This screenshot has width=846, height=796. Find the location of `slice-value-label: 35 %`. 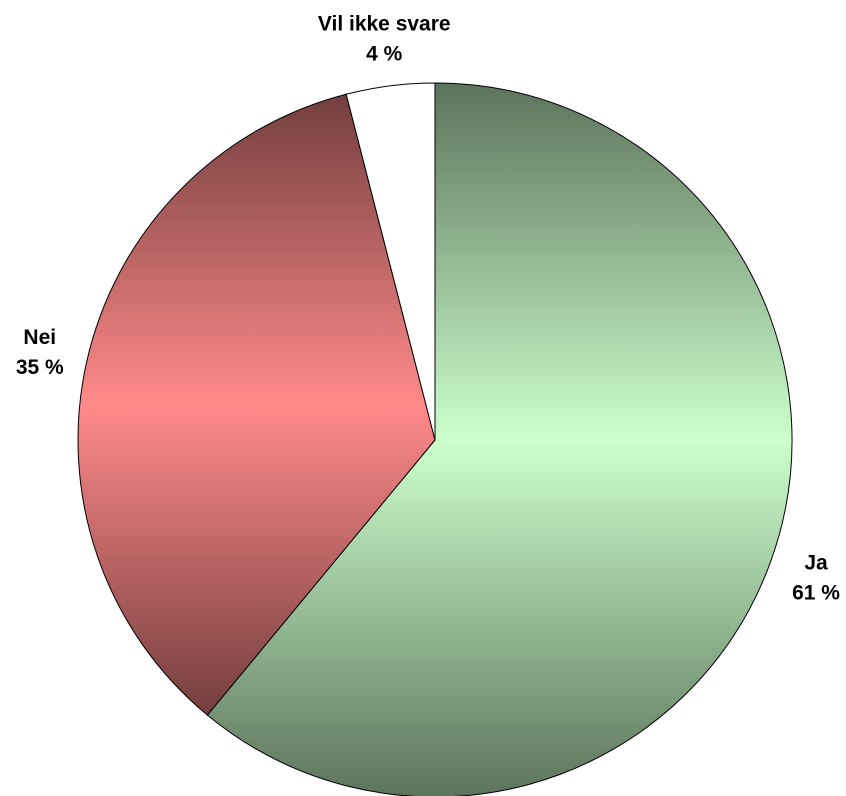

slice-value-label: 35 % is located at coordinates (40, 367).